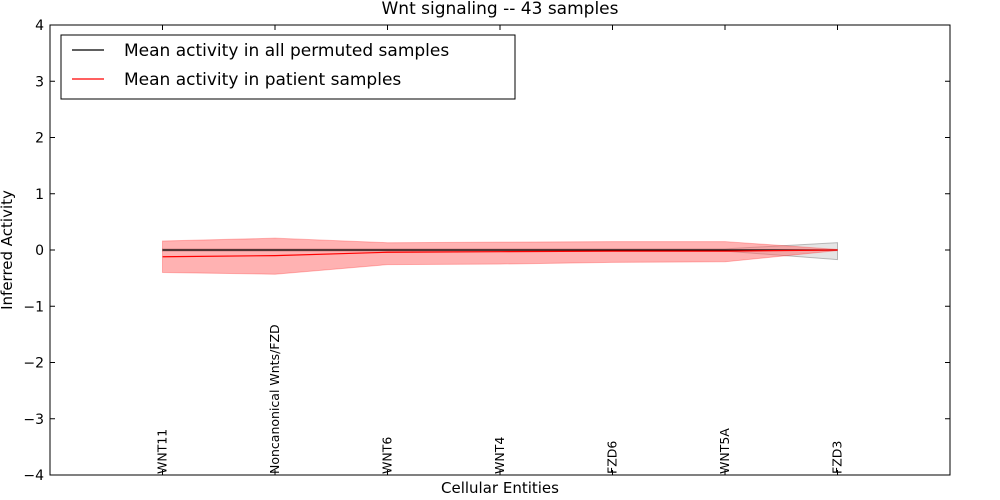 Image resolution: width=1000 pixels, height=500 pixels. Describe the element at coordinates (274, 399) in the screenshot. I see `x-tick-label: Noncanonical Wnts/FZD` at that location.